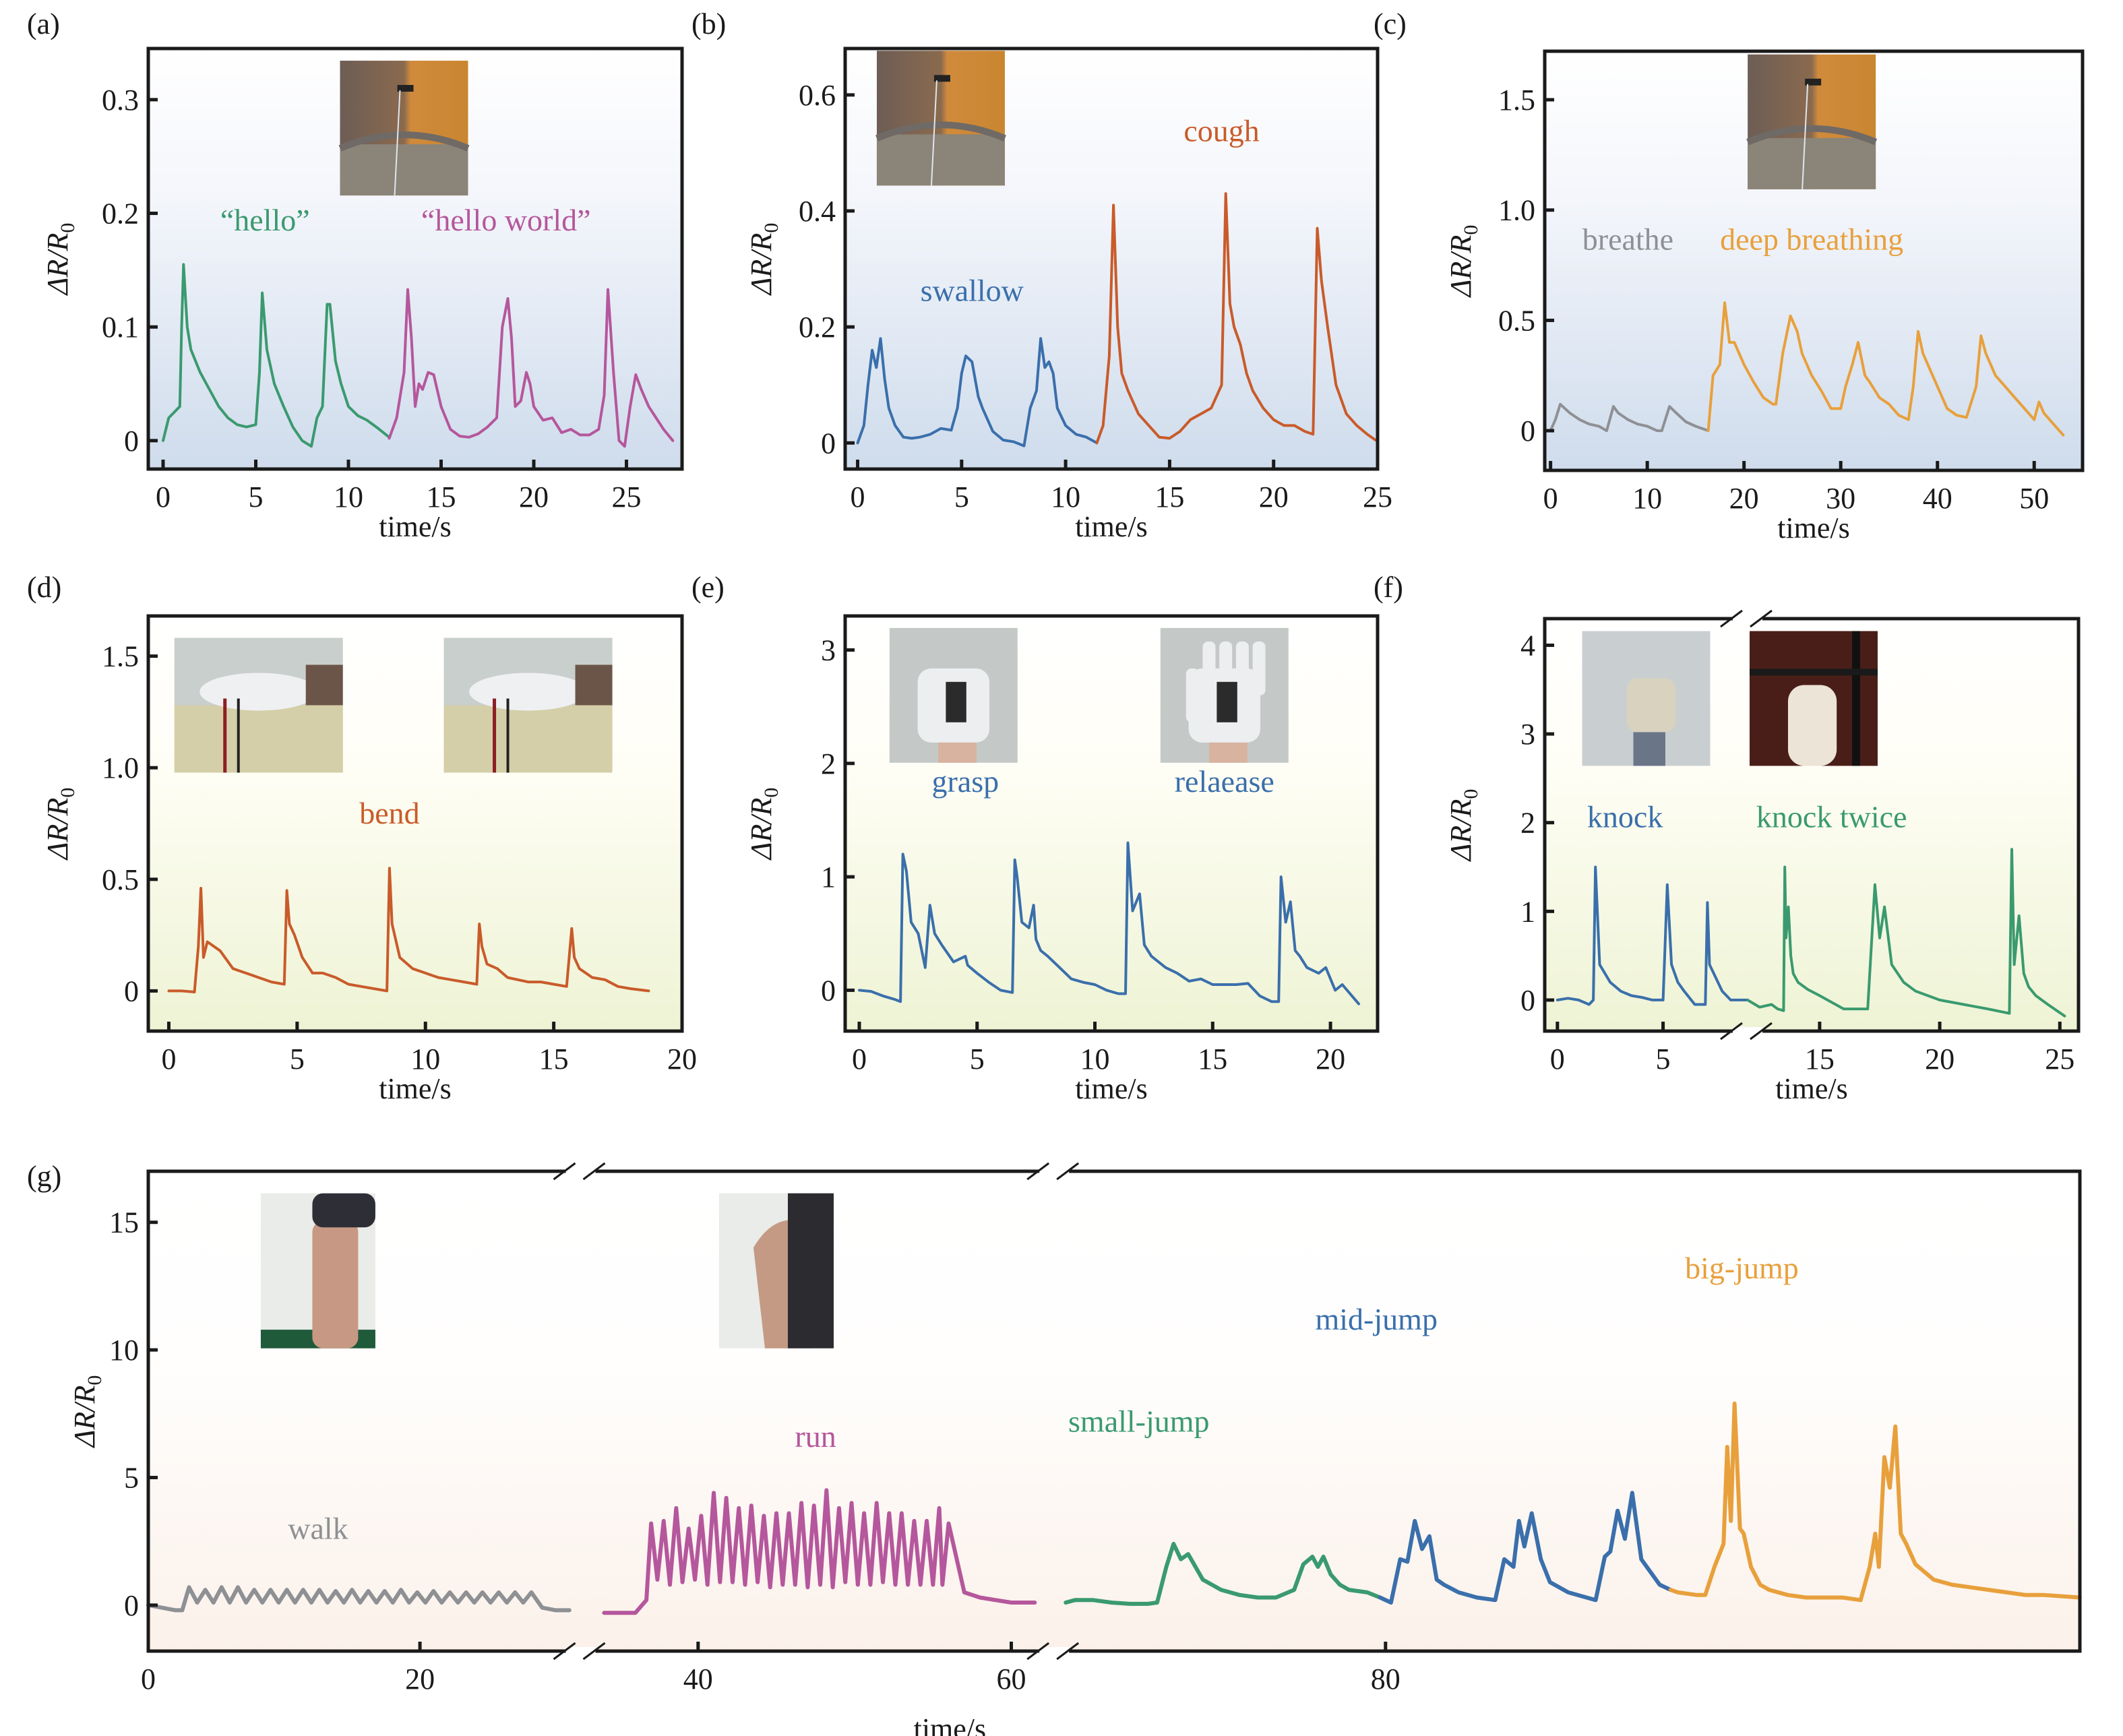  I want to click on neck-sensor-photo, so click(941, 118).